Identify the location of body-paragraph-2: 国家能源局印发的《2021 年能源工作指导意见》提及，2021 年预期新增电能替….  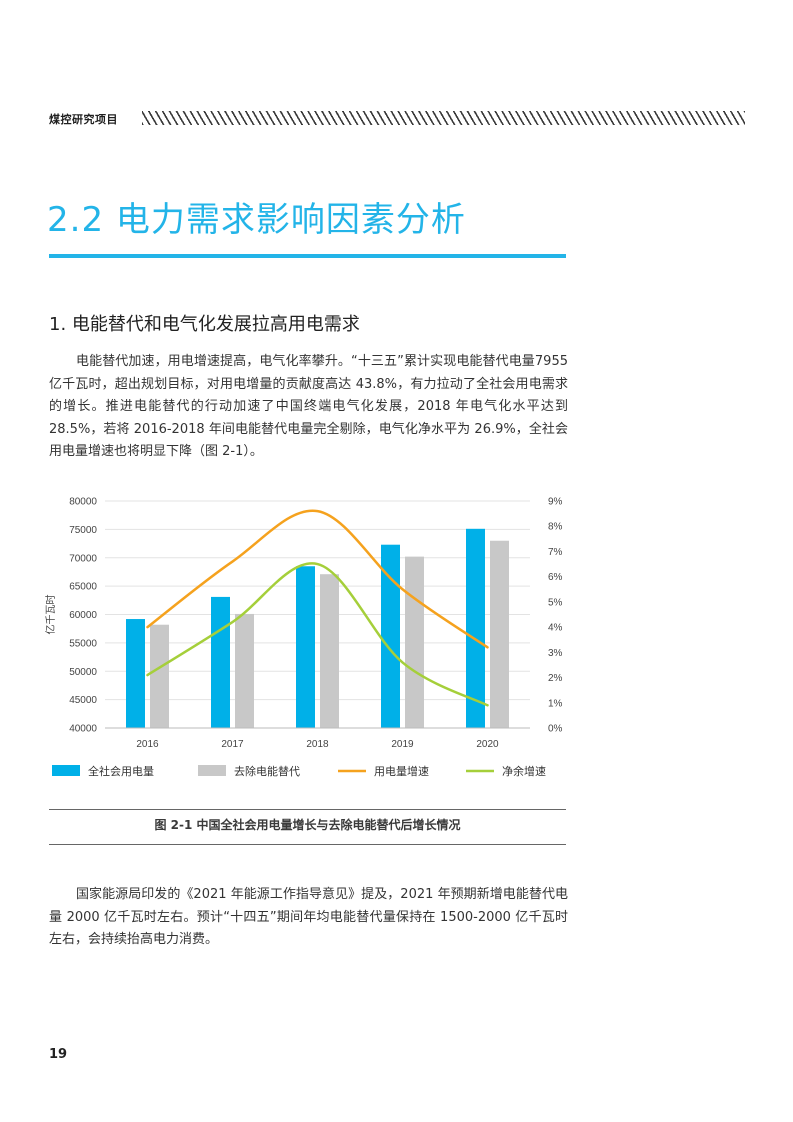
(308, 917).